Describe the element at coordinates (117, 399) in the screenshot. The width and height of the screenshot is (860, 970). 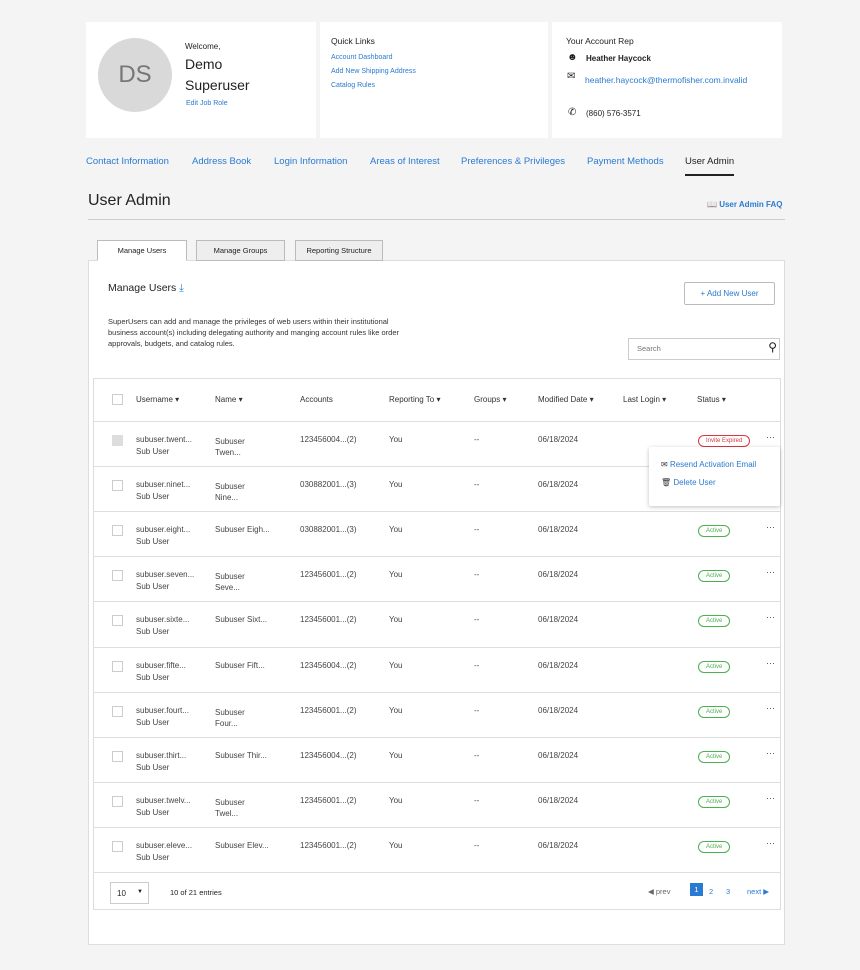
I see `select-all-checkbox` at that location.